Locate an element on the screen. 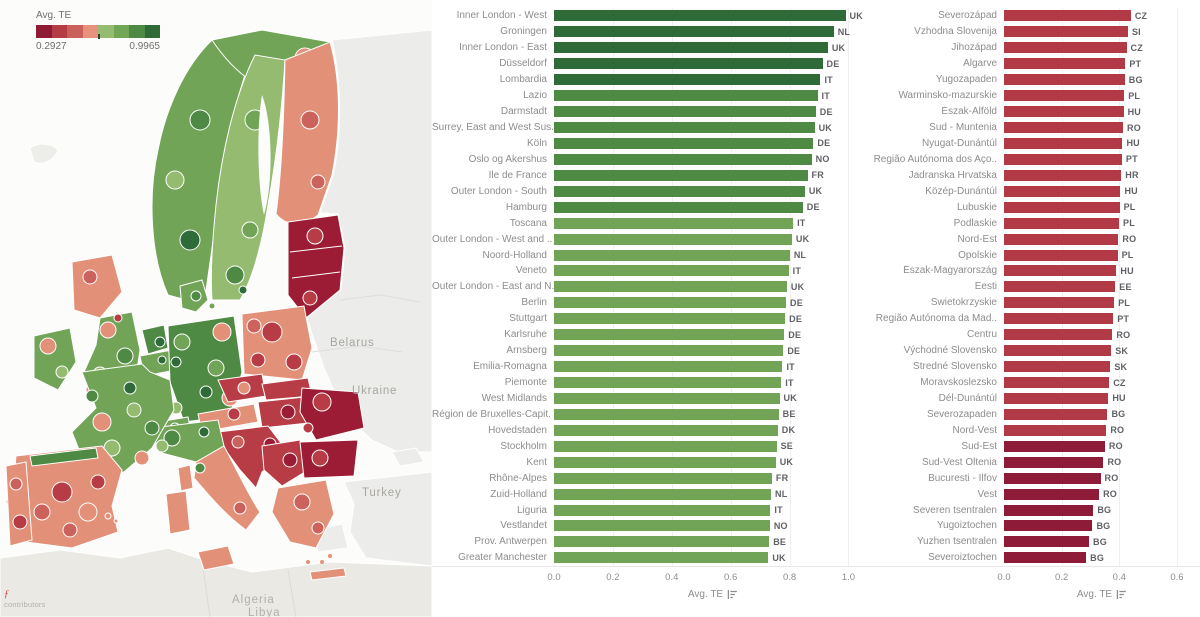 Image resolution: width=1200 pixels, height=617 pixels. map-region-sardinia is located at coordinates (178, 512).